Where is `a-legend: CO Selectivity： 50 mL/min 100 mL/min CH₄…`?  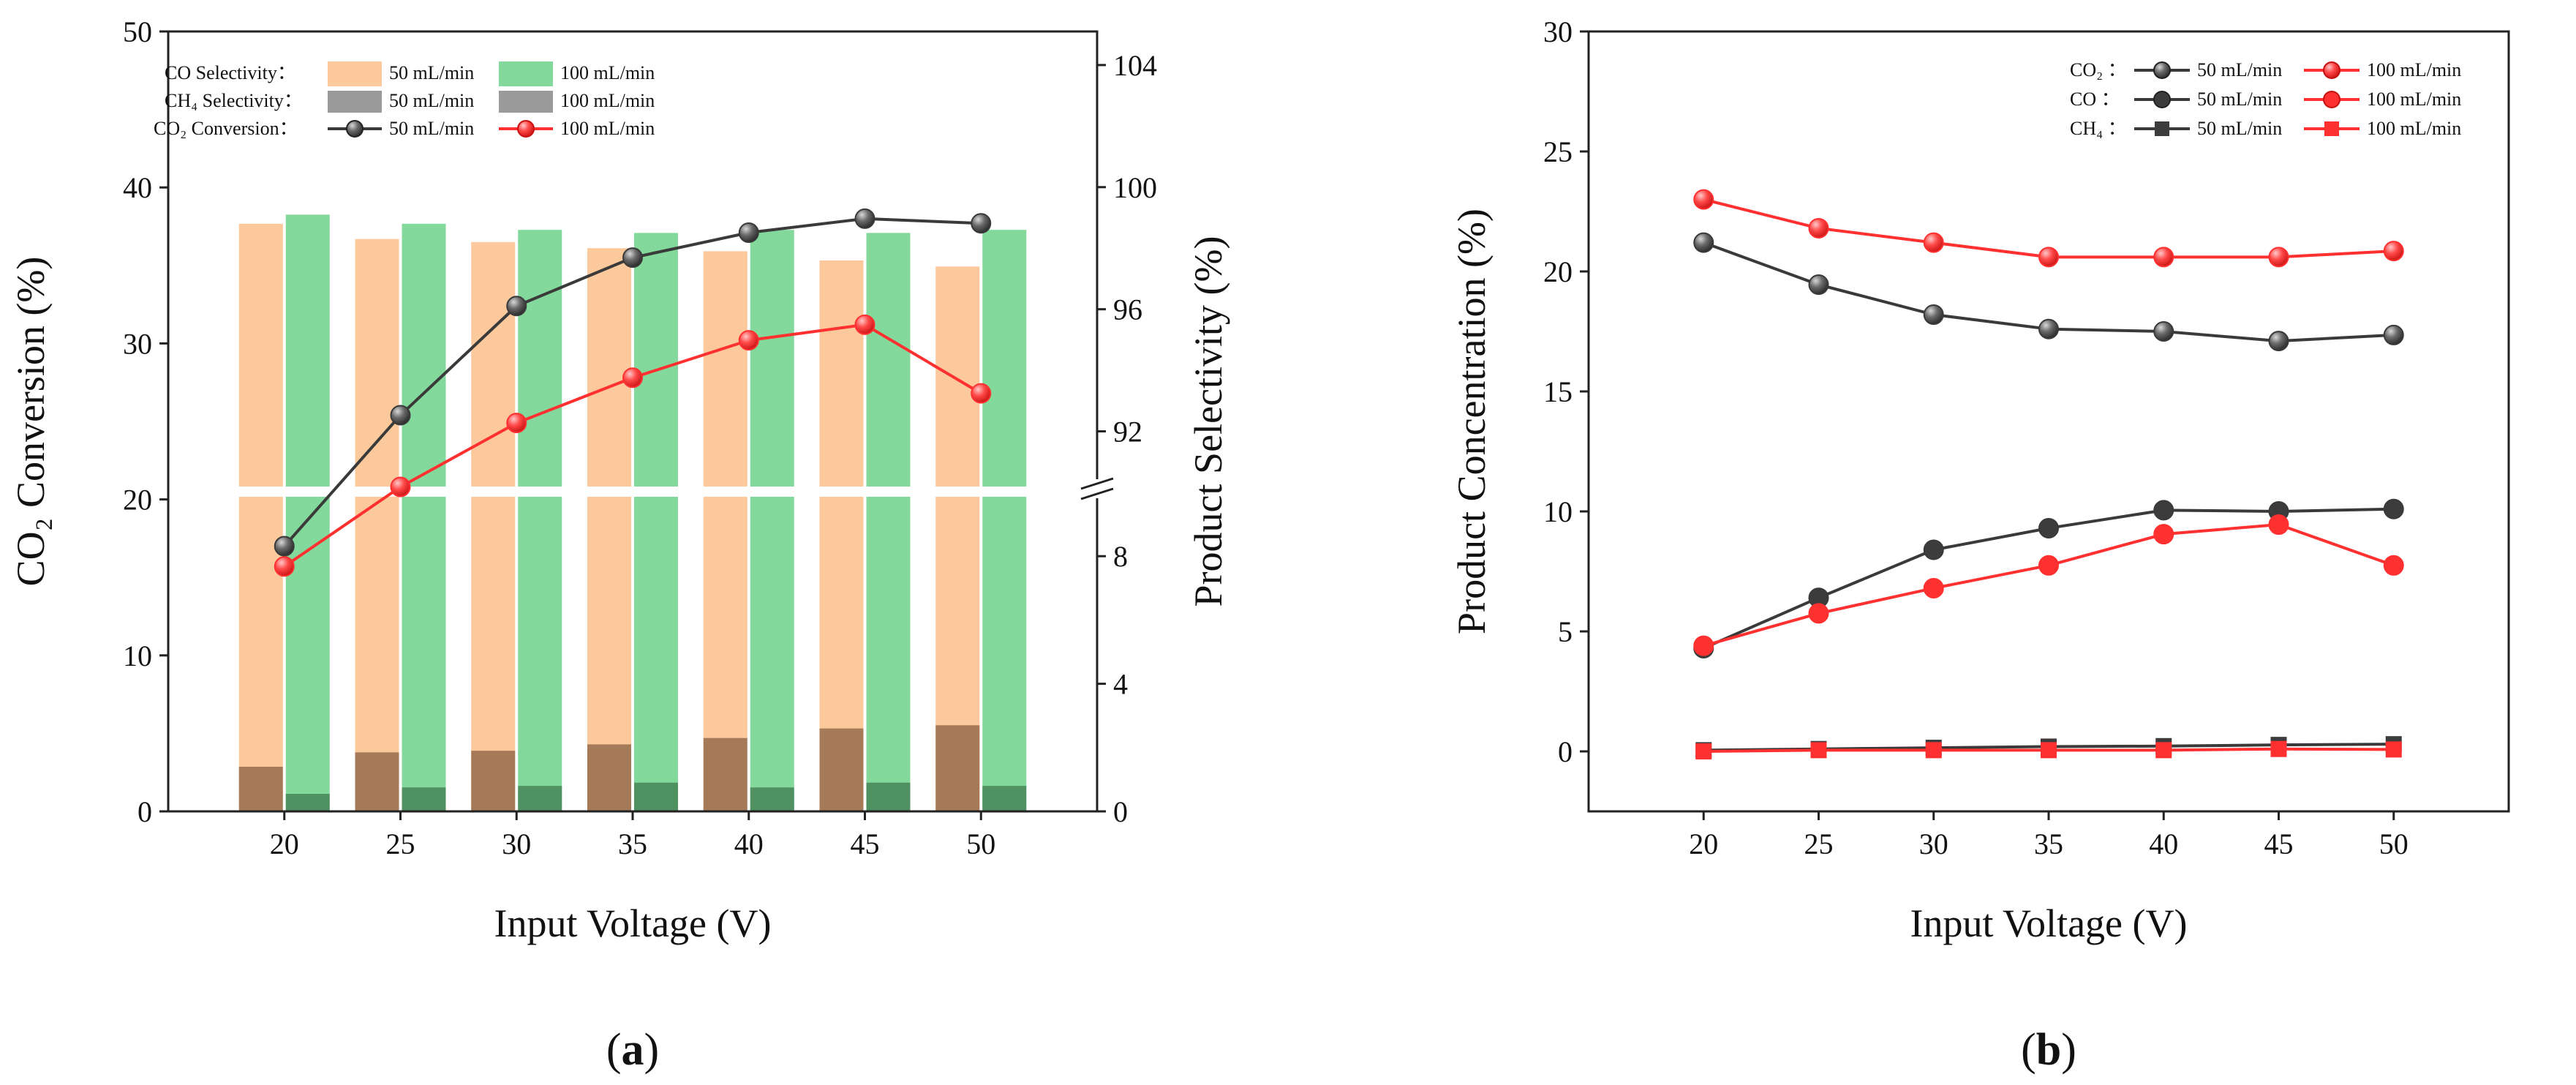
a-legend: CO Selectivity： 50 mL/min 100 mL/min CH₄… is located at coordinates (404, 100).